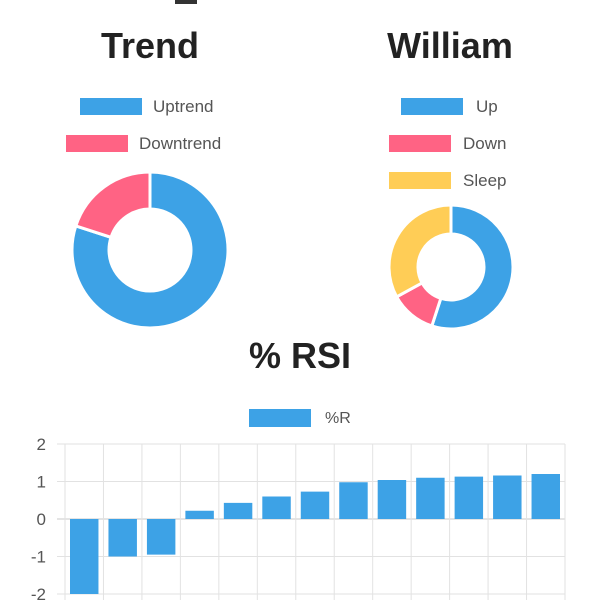 This screenshot has width=600, height=600. I want to click on legend-label-downtrend: Downtrend, so click(180, 143).